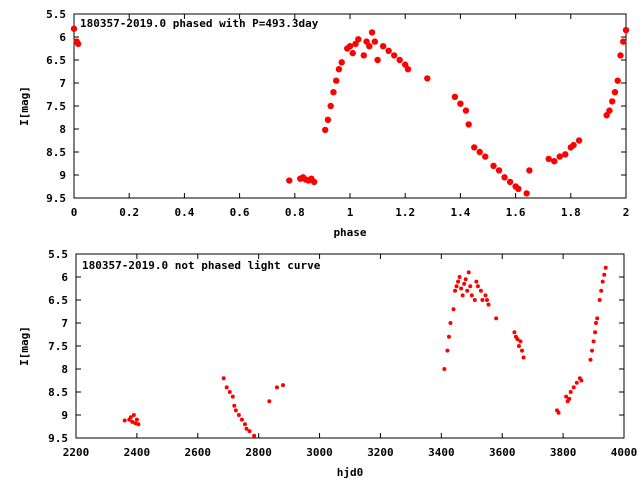 The width and height of the screenshot is (640, 485). I want to click on phased-x-tick-label: 0, so click(74, 212).